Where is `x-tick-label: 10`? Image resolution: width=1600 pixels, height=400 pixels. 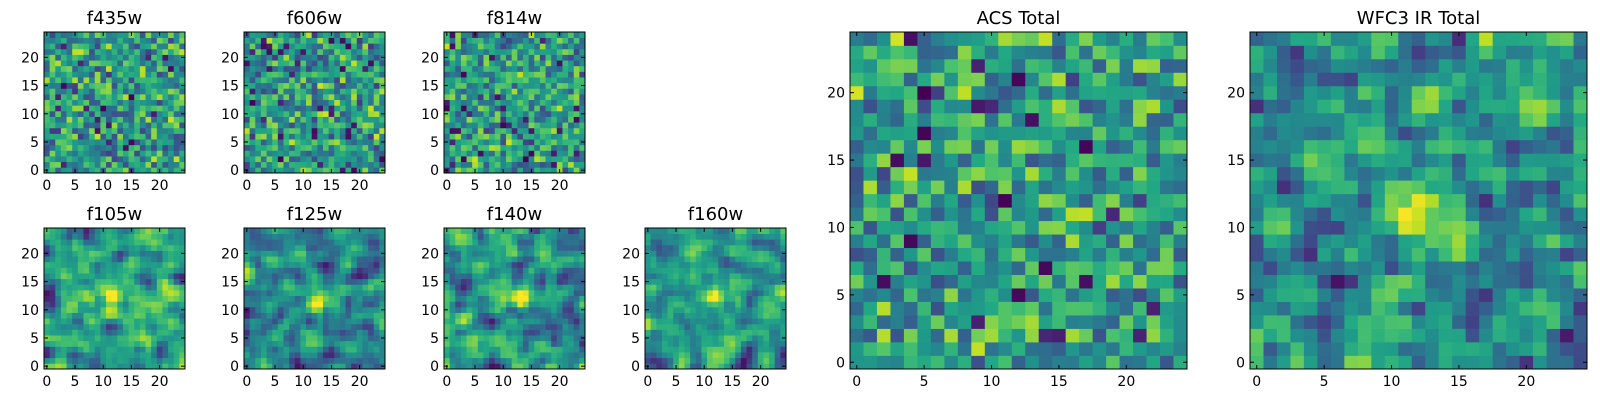
x-tick-label: 10 is located at coordinates (303, 186).